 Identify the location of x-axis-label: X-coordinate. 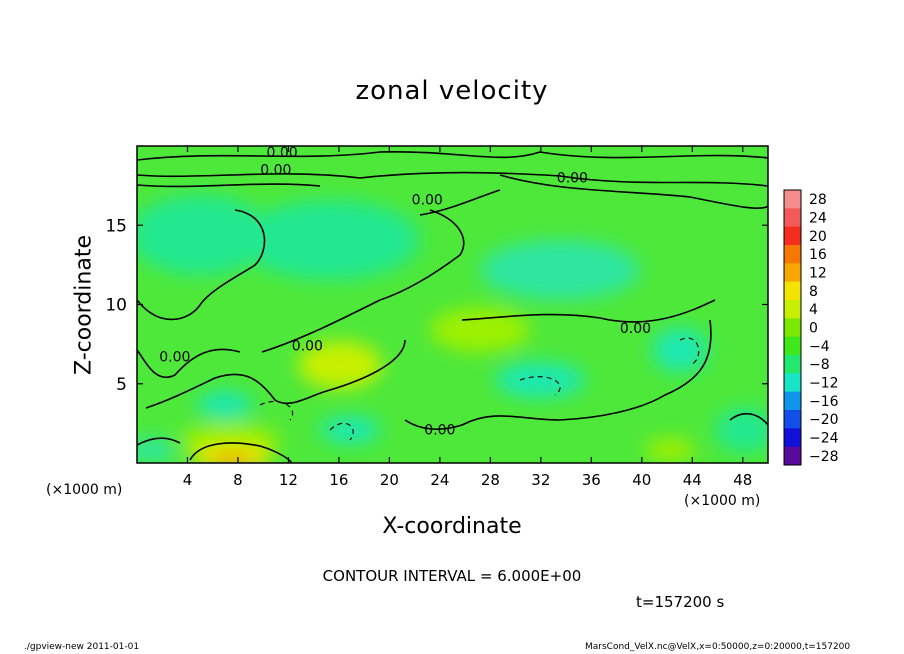
(452, 526).